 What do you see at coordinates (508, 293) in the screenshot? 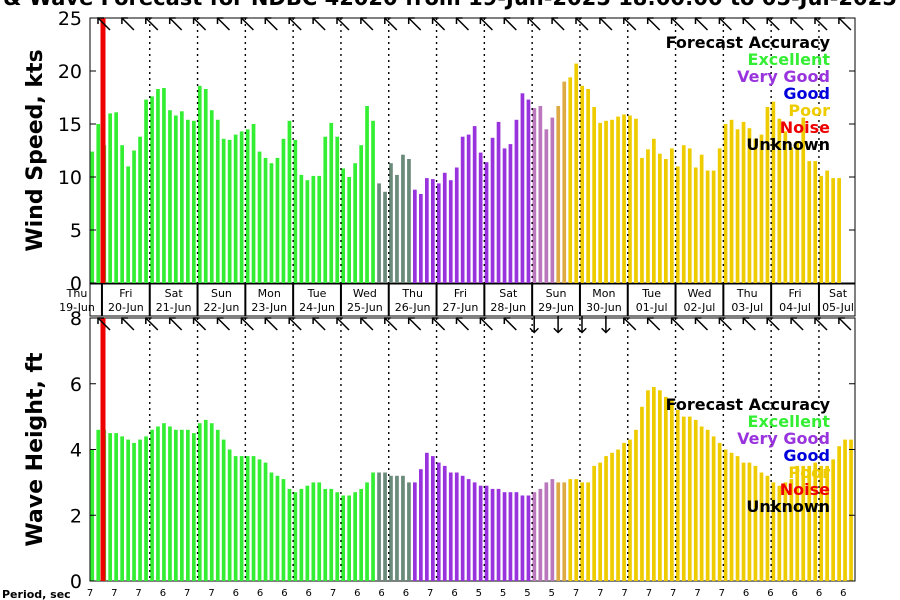
I see `day-name: Sat` at bounding box center [508, 293].